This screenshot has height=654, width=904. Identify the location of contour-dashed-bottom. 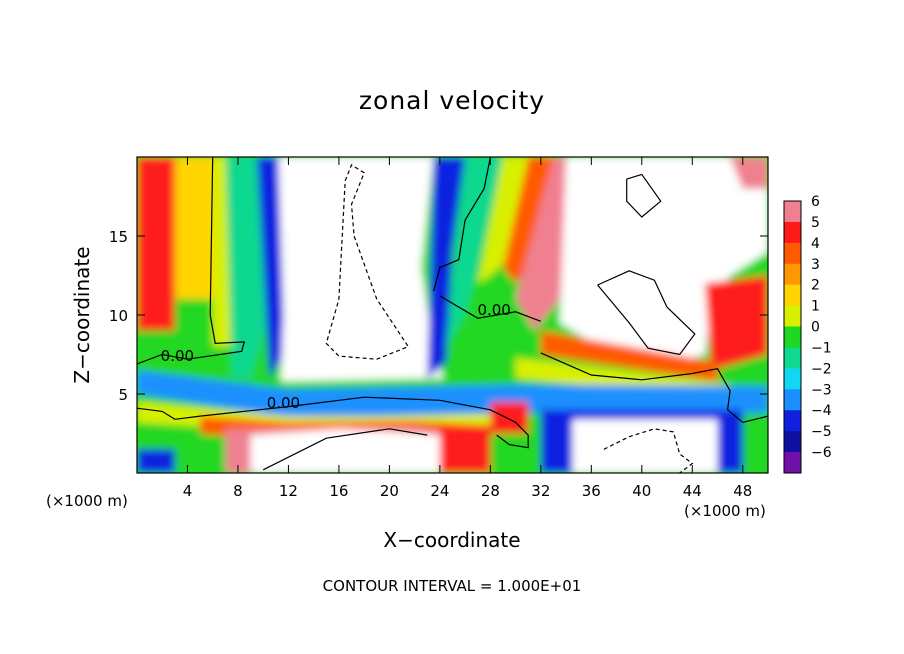
(648, 450).